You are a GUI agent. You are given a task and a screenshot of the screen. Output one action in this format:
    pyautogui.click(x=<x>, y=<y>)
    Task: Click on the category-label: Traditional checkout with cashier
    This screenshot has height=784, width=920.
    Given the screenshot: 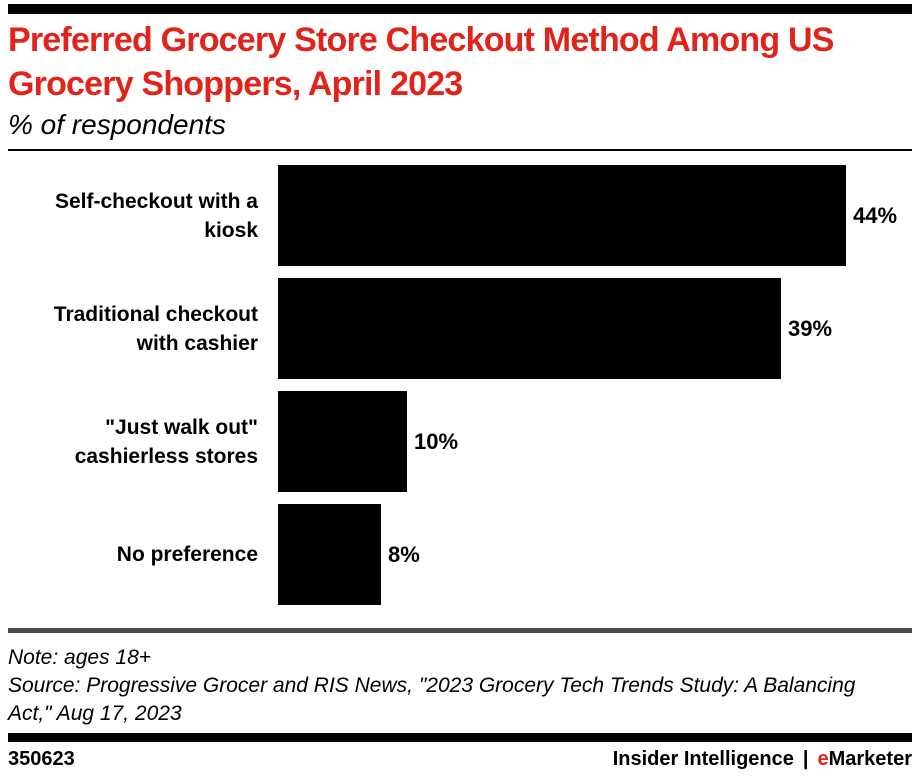 What is the action you would take?
    pyautogui.click(x=155, y=328)
    